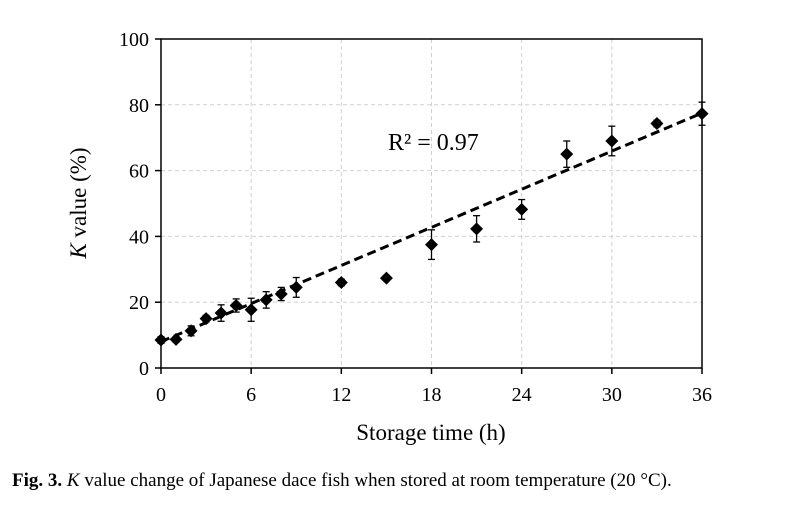 Image resolution: width=788 pixels, height=518 pixels. I want to click on x-tick-label: 0, so click(161, 395).